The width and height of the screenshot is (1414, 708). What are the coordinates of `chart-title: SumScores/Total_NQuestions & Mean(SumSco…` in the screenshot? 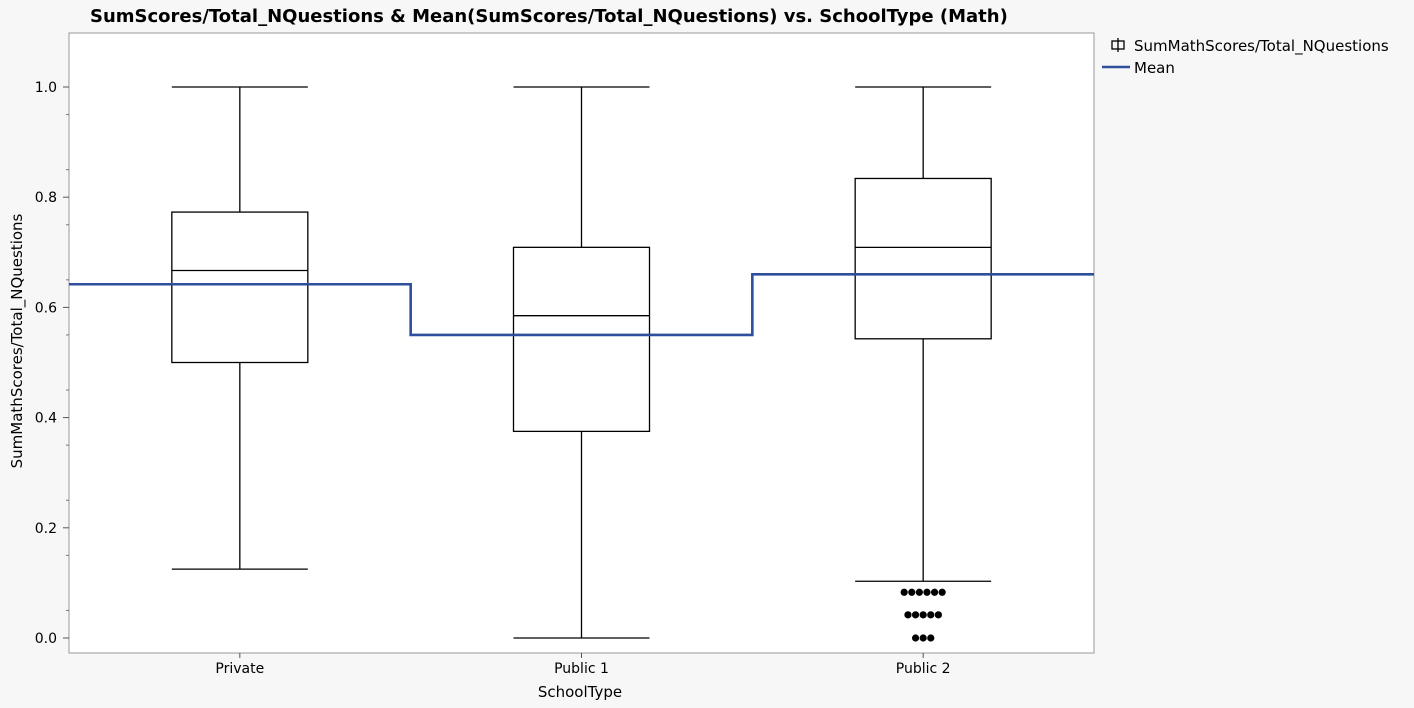 It's located at (549, 16).